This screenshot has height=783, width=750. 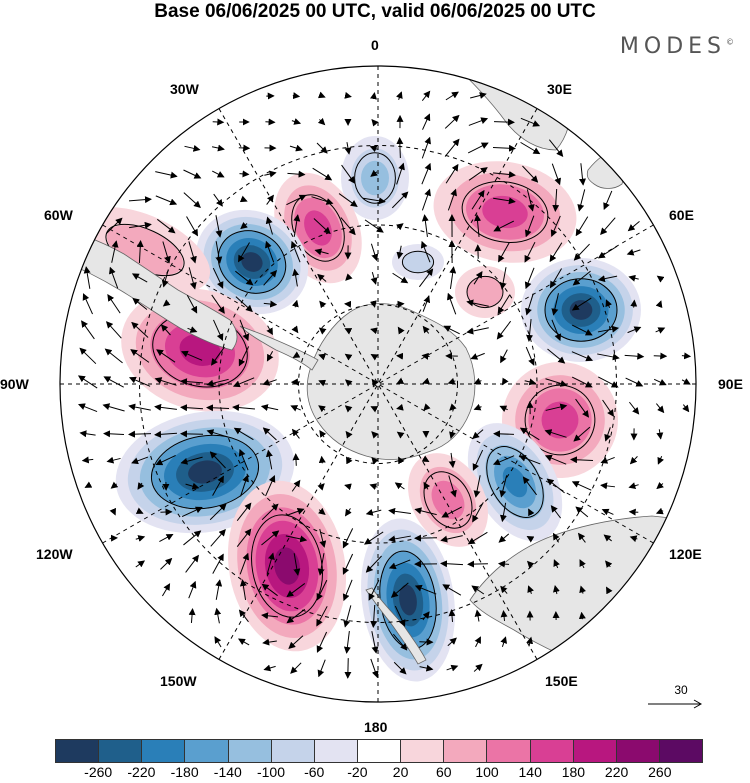 What do you see at coordinates (314, 772) in the screenshot?
I see `colorbar-tick-label: -60` at bounding box center [314, 772].